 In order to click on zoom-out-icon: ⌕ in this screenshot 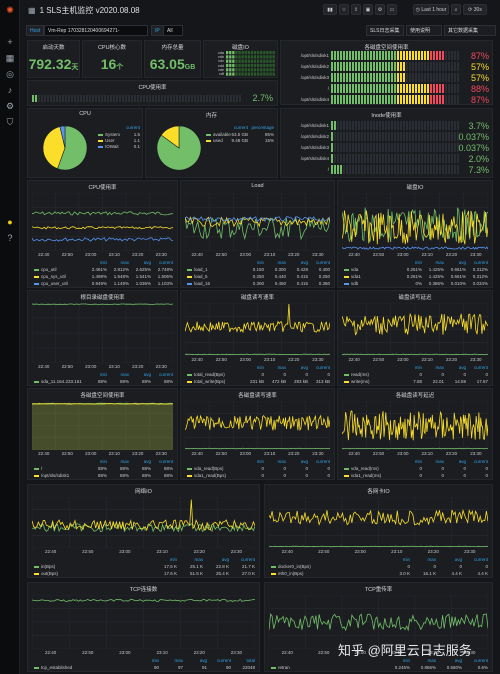, I will do `click(456, 9)`.